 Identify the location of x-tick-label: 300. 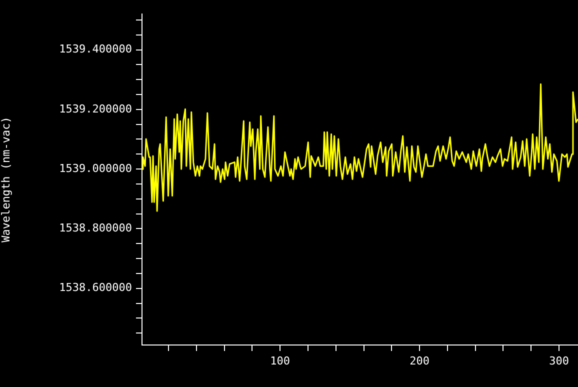
(559, 361).